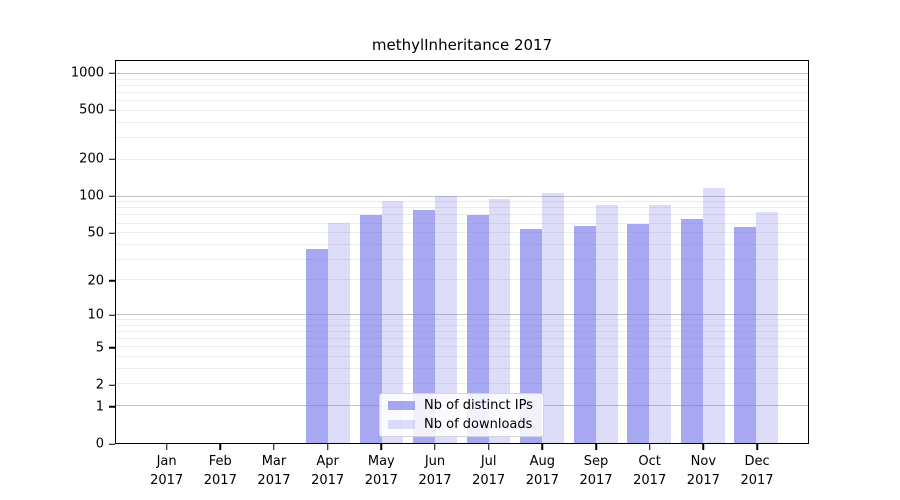 Image resolution: width=900 pixels, height=500 pixels. I want to click on x-tick-label-jun: Jun 2017, so click(434, 471).